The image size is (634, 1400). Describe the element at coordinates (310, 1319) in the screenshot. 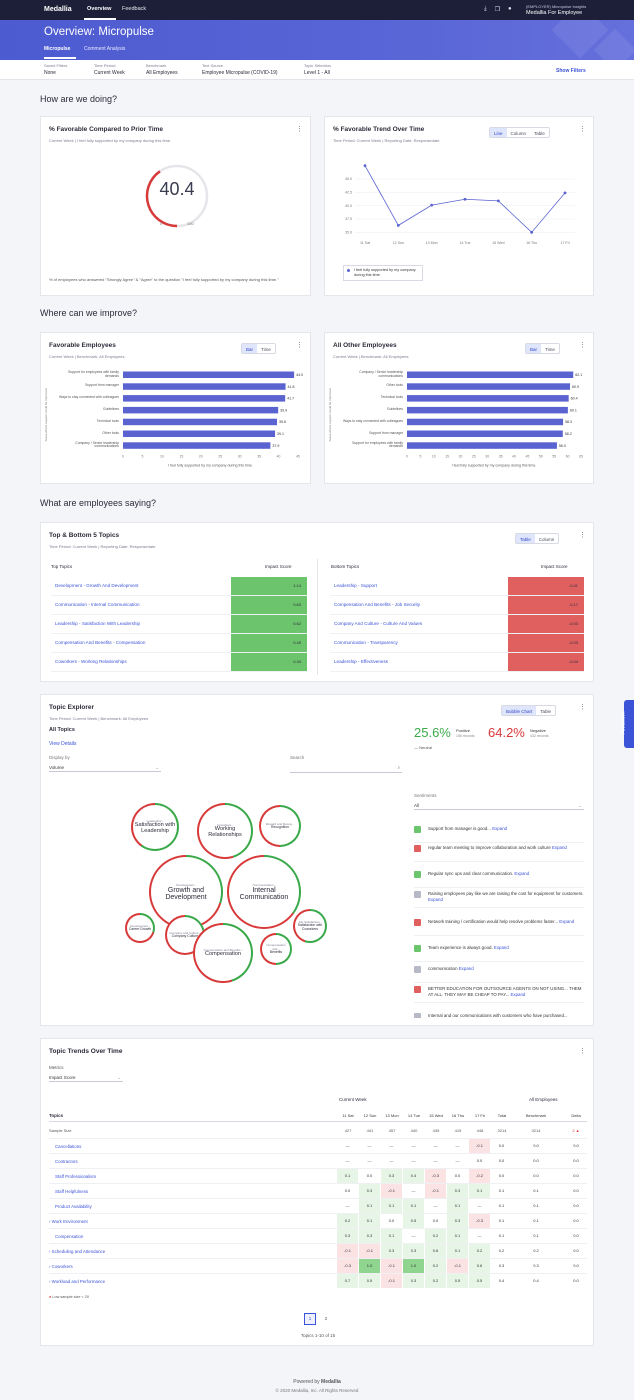

I see `page-1-button: 1` at that location.